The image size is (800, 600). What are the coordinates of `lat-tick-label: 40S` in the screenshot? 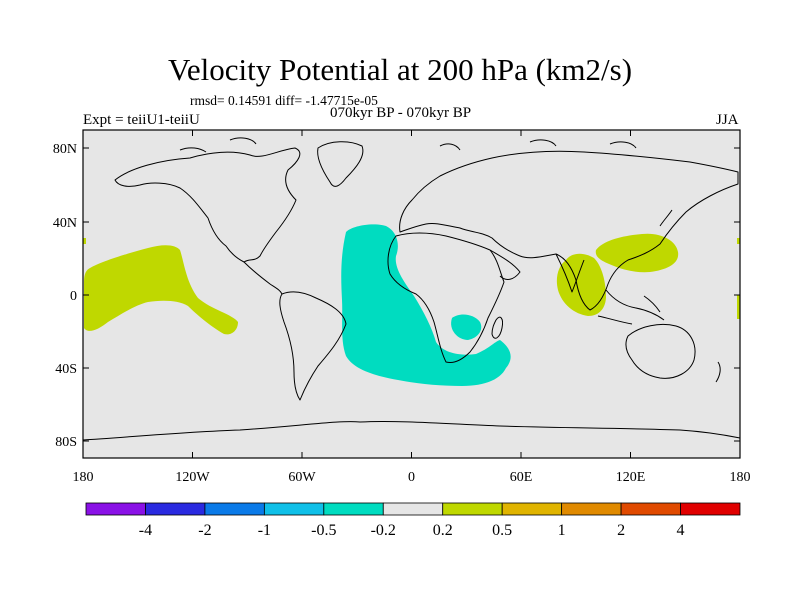 It's located at (66, 369).